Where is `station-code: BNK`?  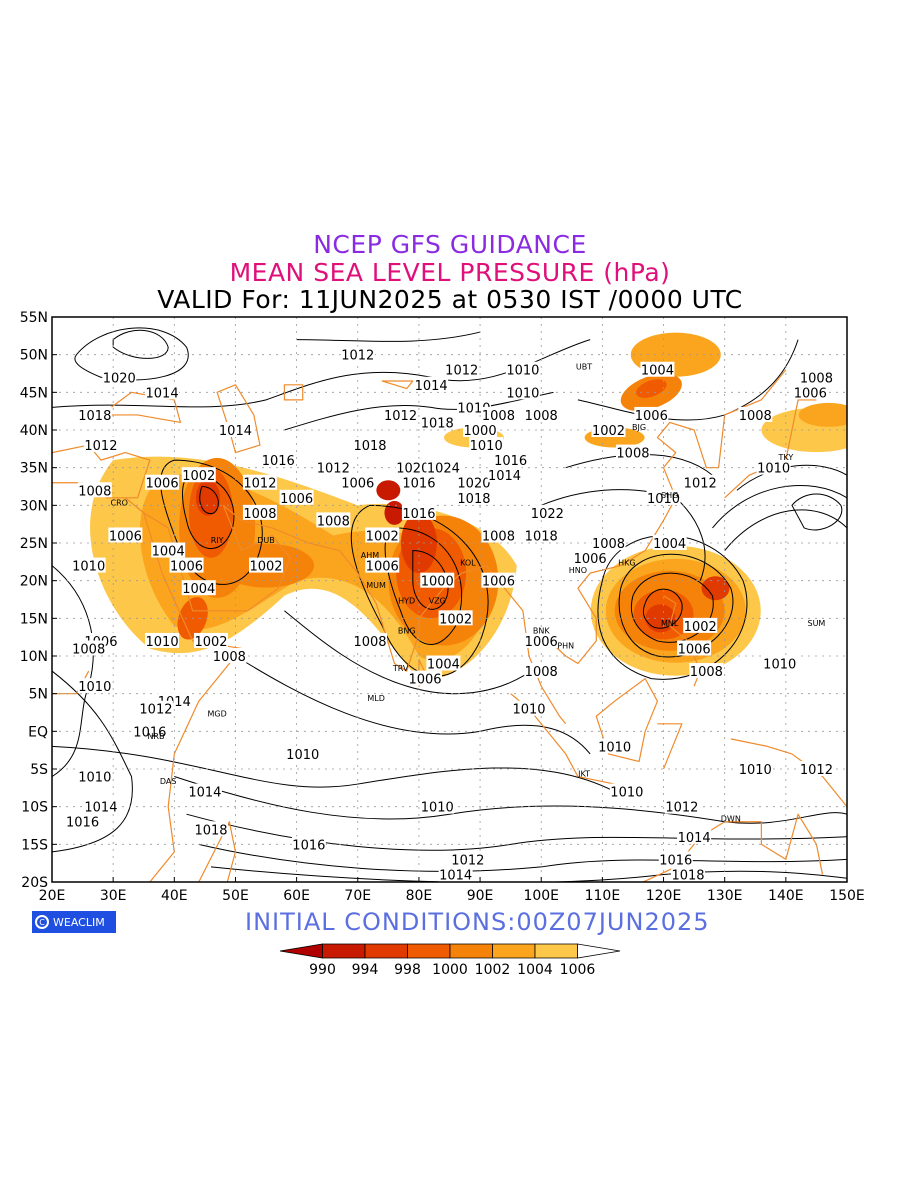 station-code: BNK is located at coordinates (541, 630).